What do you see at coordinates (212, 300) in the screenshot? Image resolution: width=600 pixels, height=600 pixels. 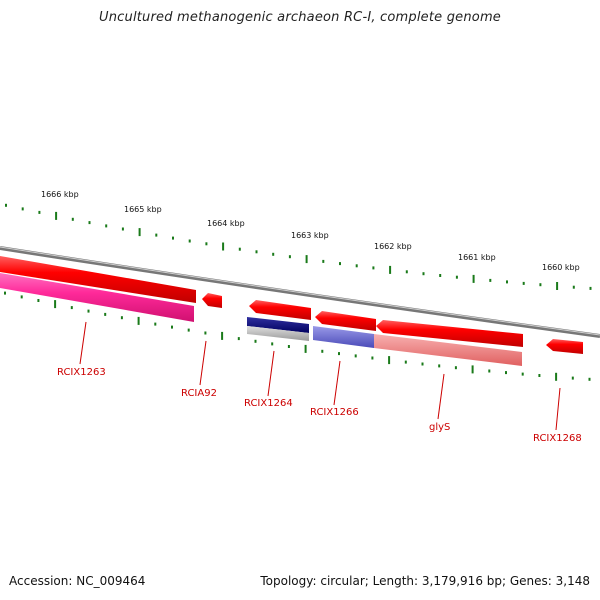 I see `gene-RCIA92` at bounding box center [212, 300].